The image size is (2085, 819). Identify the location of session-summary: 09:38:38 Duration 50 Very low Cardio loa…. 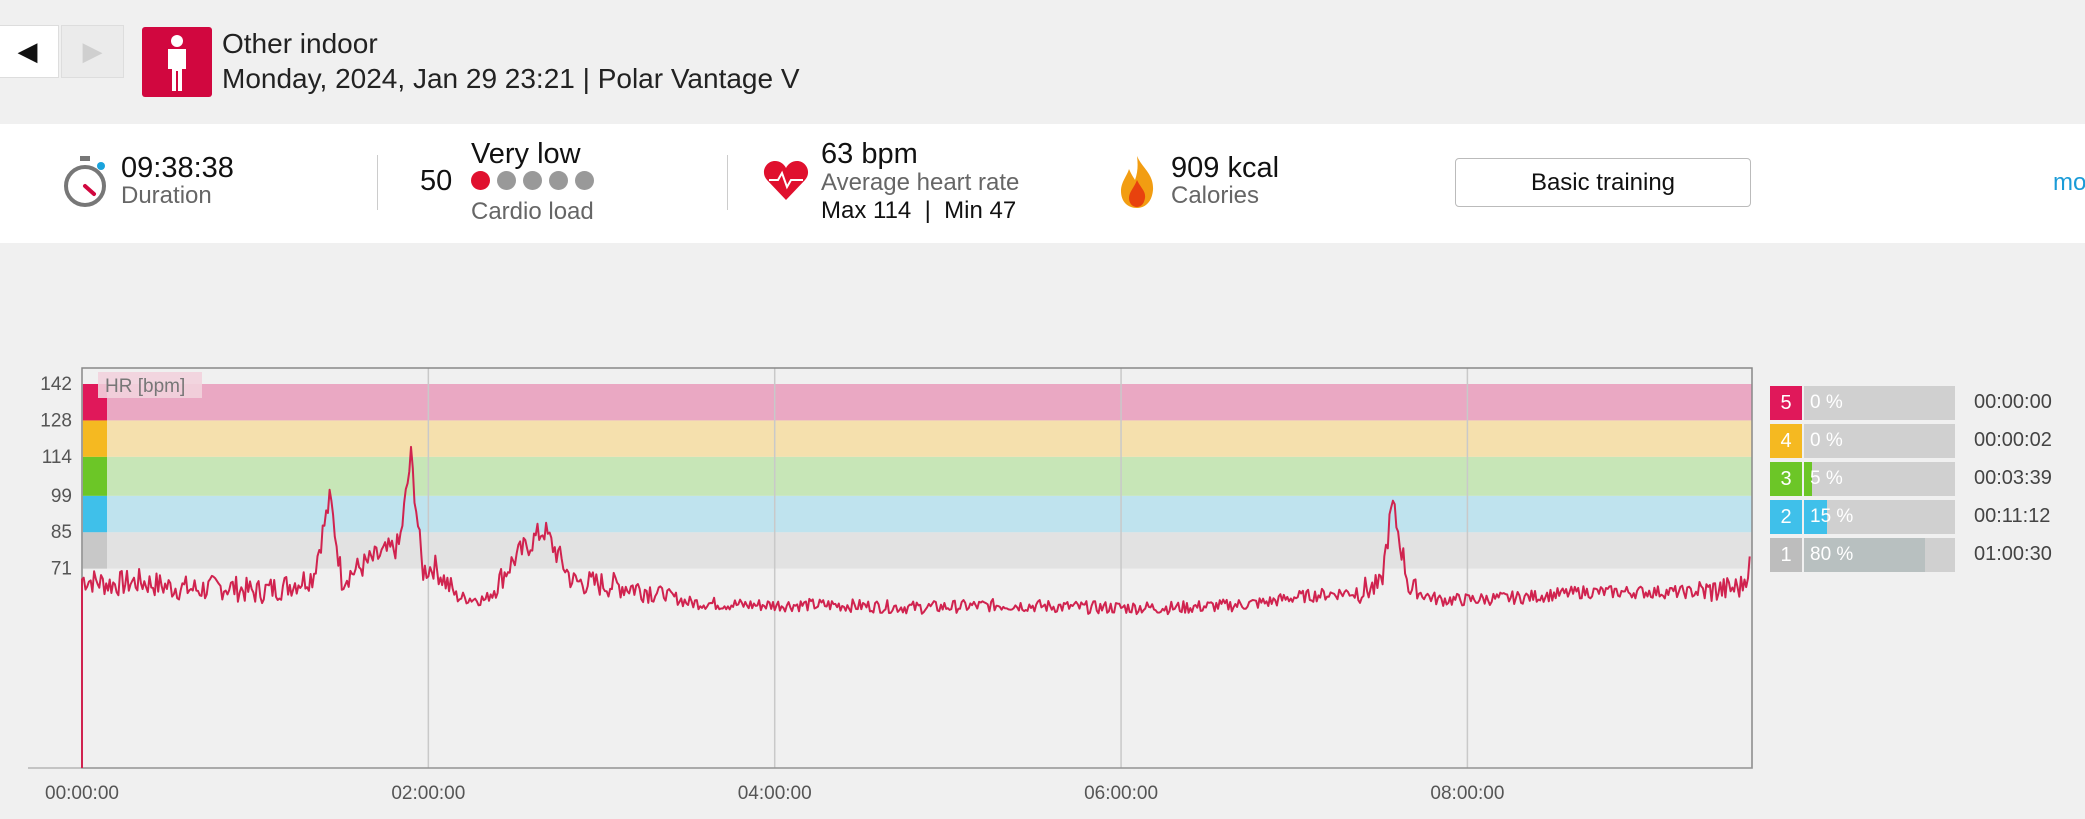
(1042, 183).